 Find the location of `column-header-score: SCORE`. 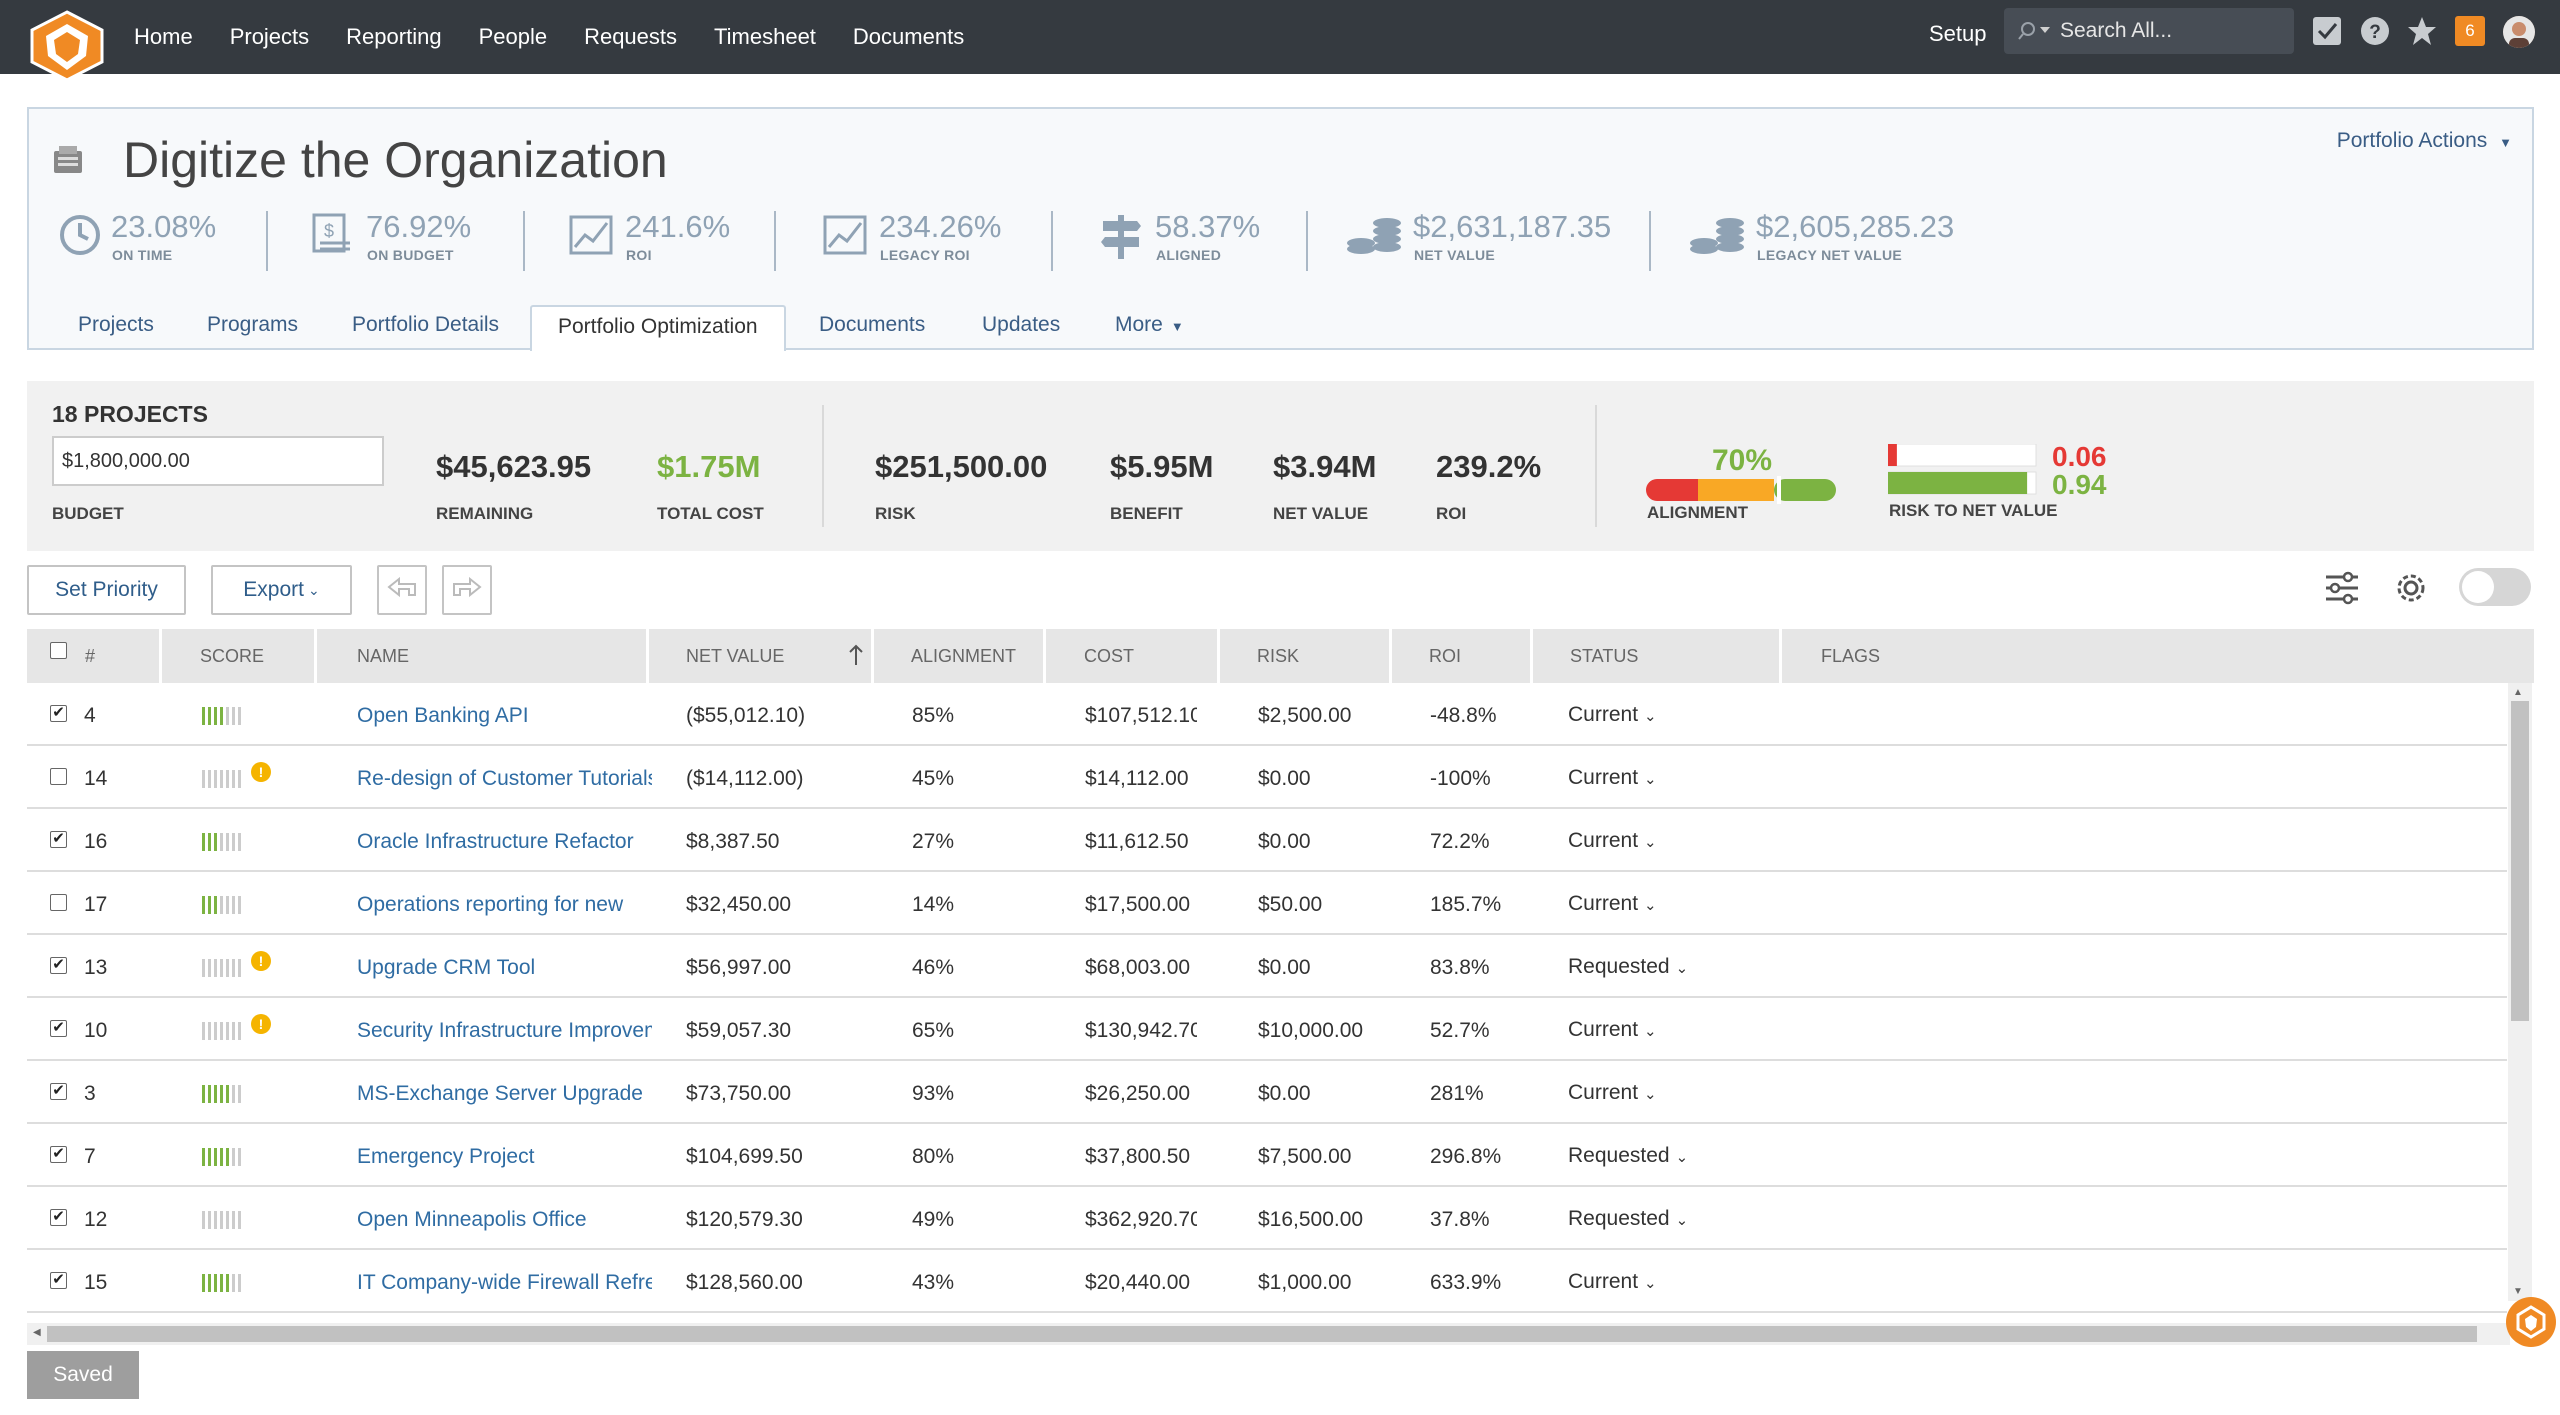

column-header-score: SCORE is located at coordinates (232, 656).